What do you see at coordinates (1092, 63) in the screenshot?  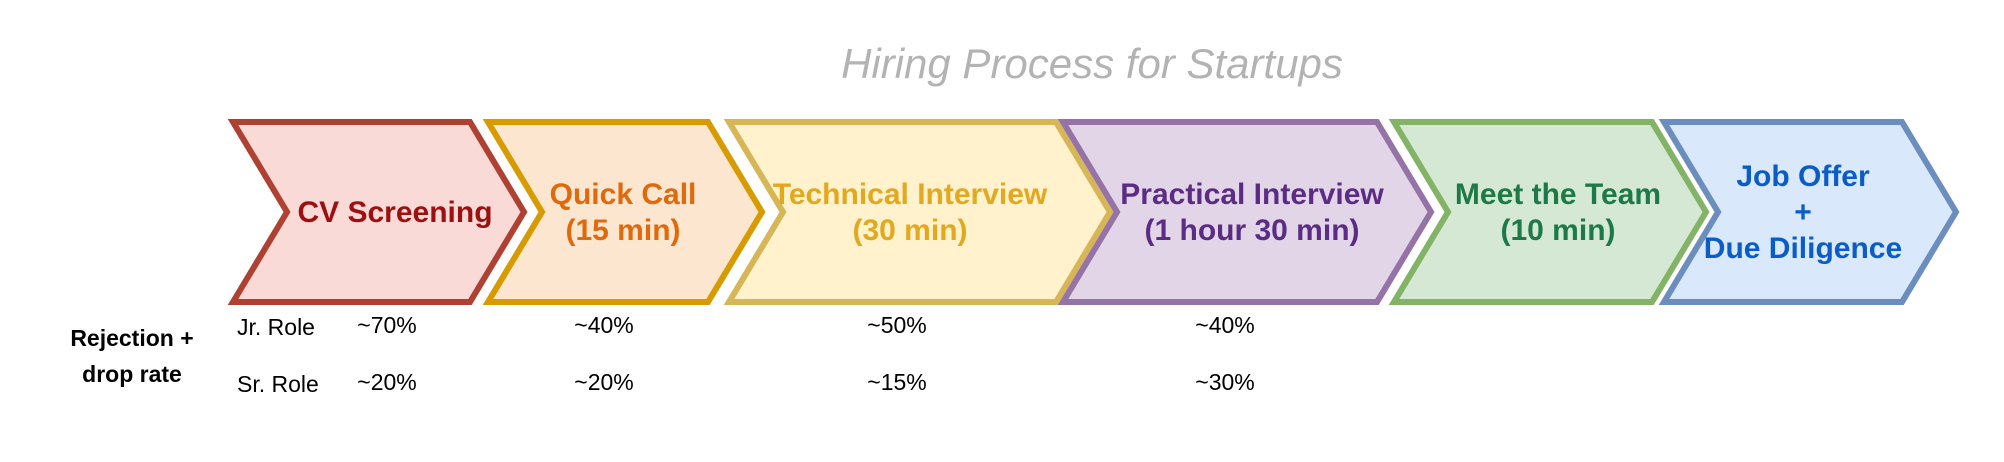 I see `diagram-title: Hiring Process for Startups` at bounding box center [1092, 63].